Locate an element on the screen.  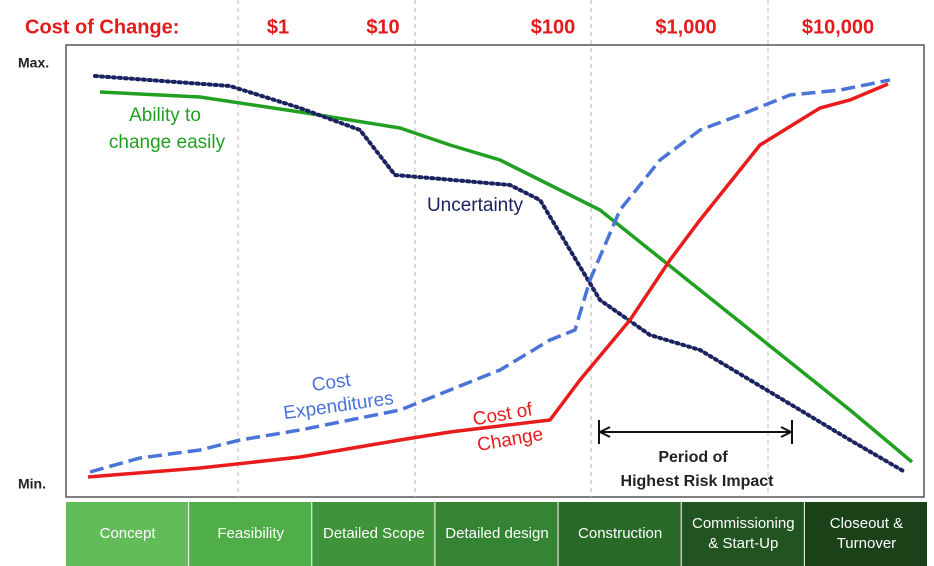
phase-label: Concept is located at coordinates (128, 533).